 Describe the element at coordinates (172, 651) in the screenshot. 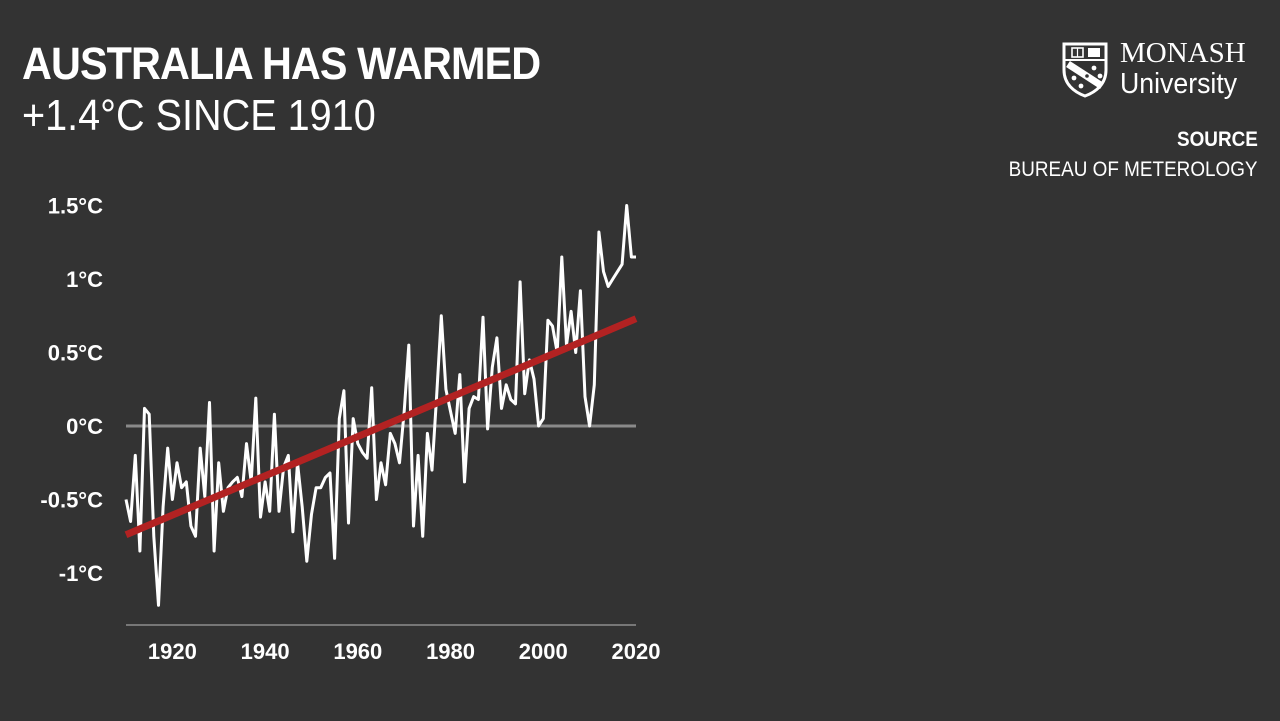

I see `x-tick-label: 1920` at that location.